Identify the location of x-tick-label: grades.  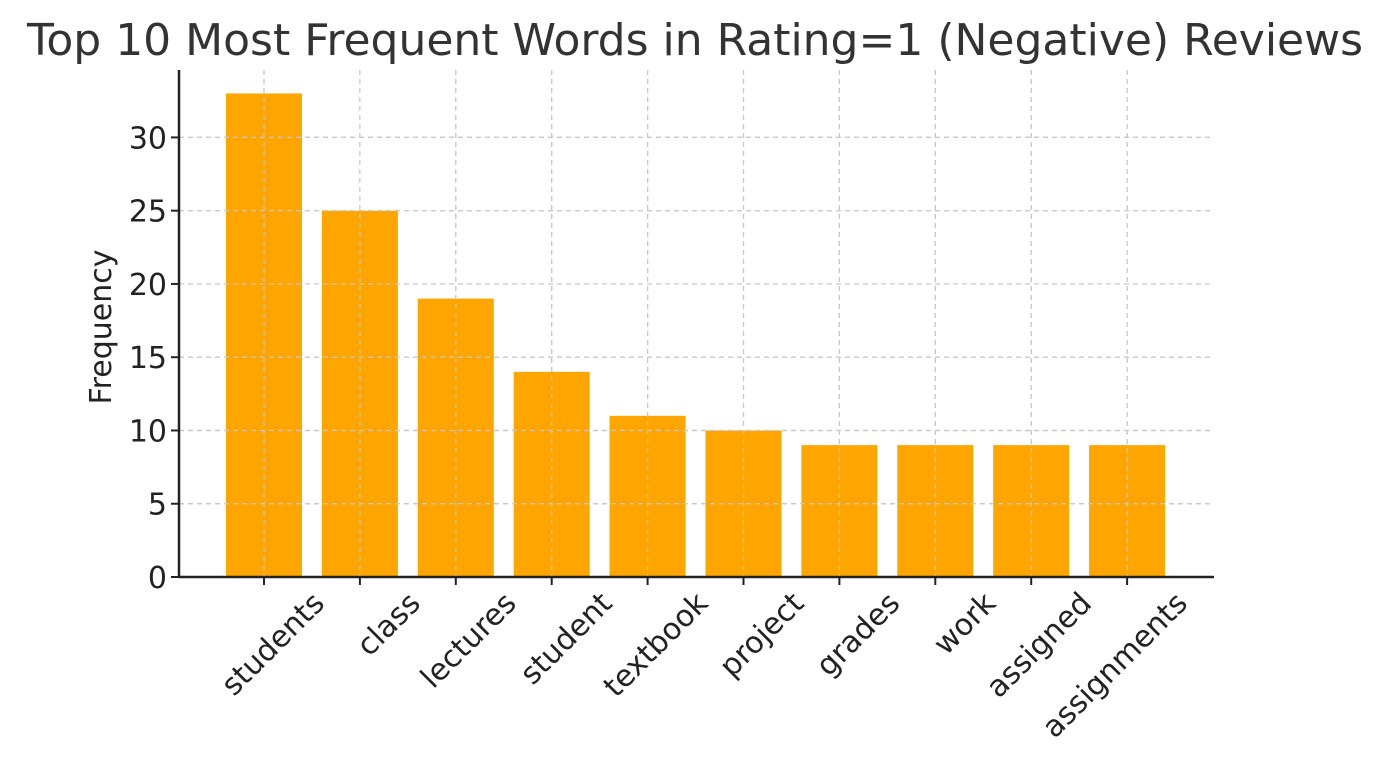
(859, 635).